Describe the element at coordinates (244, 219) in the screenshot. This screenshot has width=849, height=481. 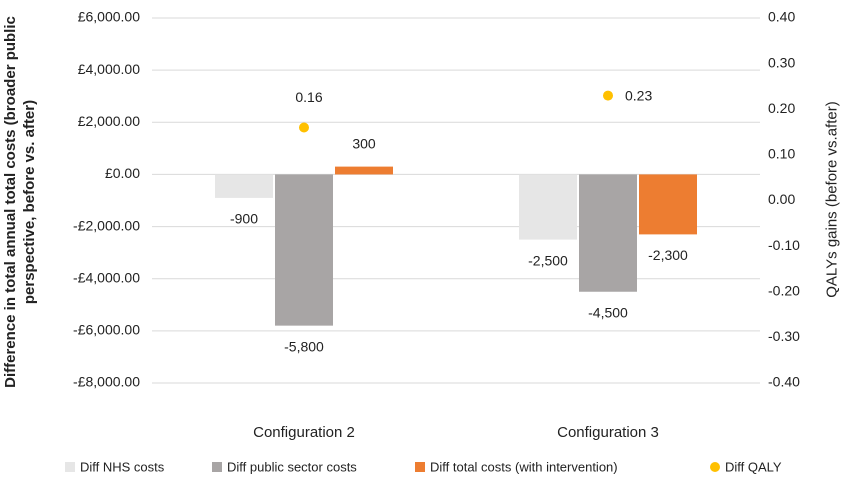
I see `data-label: -900` at that location.